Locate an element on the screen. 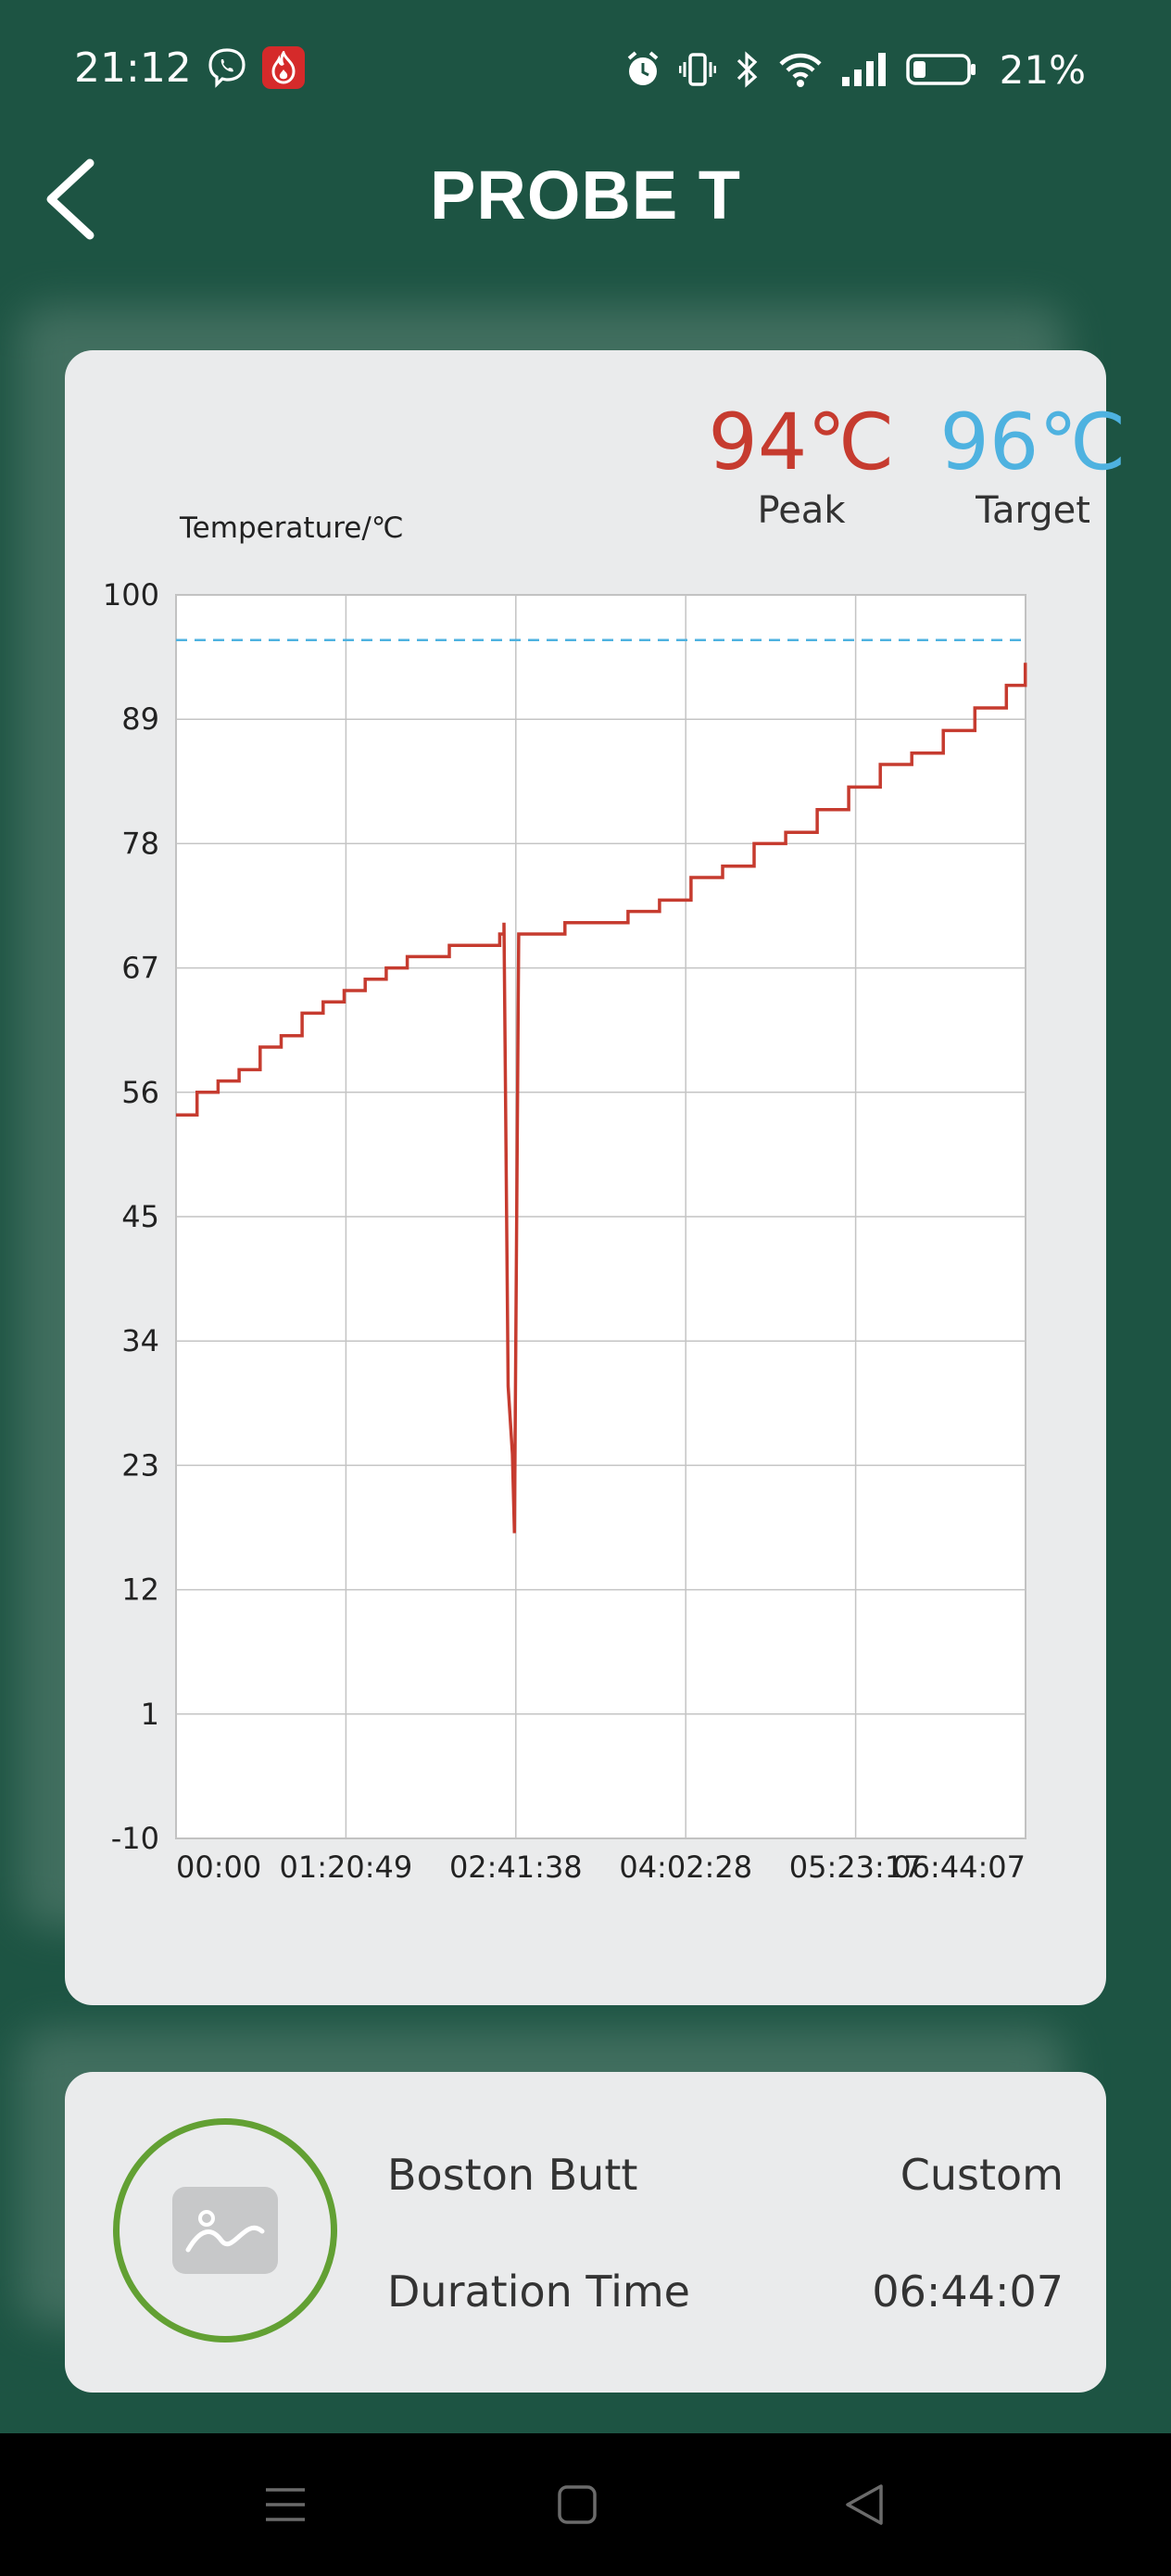  target-value: 96℃ is located at coordinates (1033, 442).